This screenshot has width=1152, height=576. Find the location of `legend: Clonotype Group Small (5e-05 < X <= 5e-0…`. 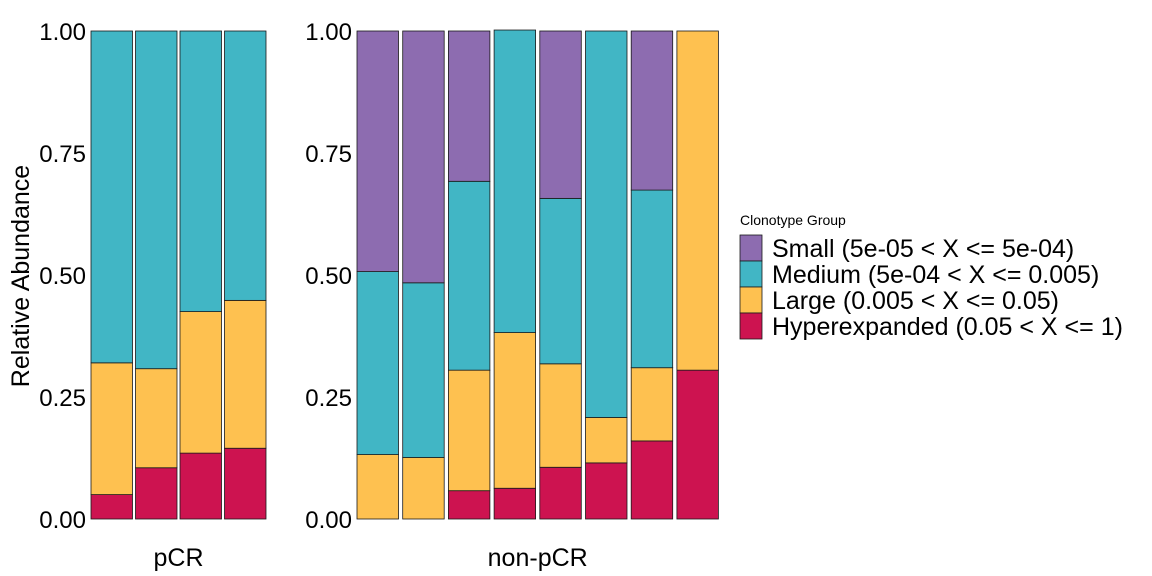

legend: Clonotype Group Small (5e-05 < X <= 5e-0… is located at coordinates (931, 276).